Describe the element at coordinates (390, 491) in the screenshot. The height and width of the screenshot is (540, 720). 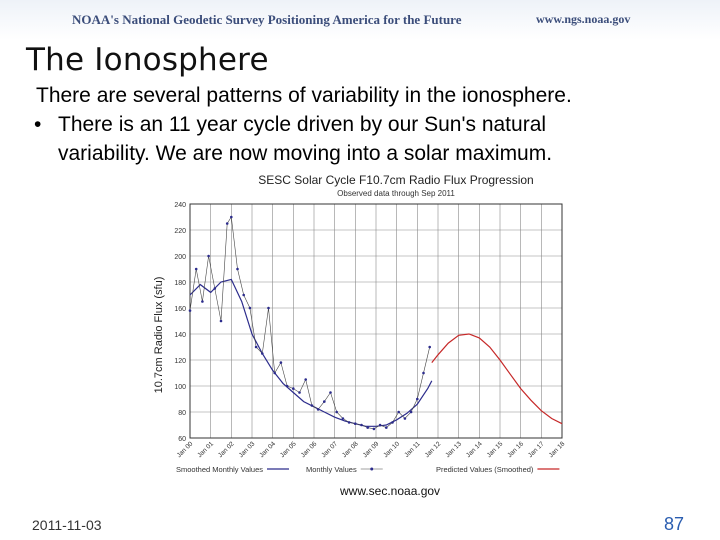
I see `source-url: www.sec.noaa.gov` at that location.